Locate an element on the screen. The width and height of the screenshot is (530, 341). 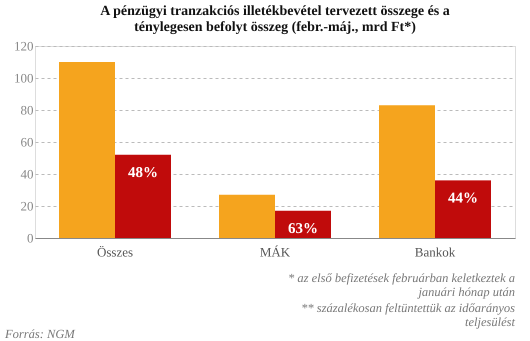
text: A pénzügyi tranzakciós illetékbevétel tervezett összege és a is located at coordinates (275, 11).